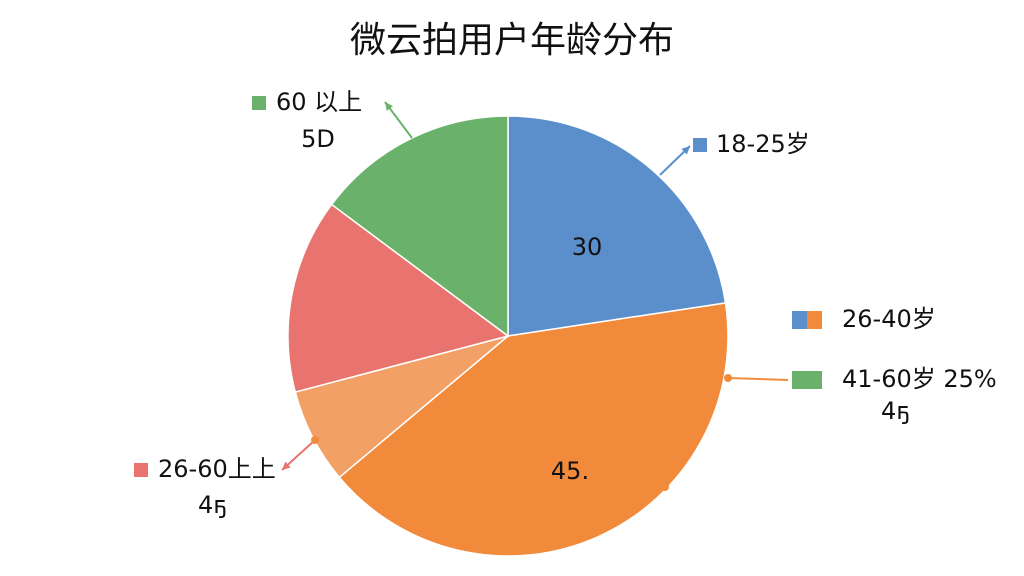  I want to click on chart-title: 微云拍用户年龄分布, so click(512, 40).